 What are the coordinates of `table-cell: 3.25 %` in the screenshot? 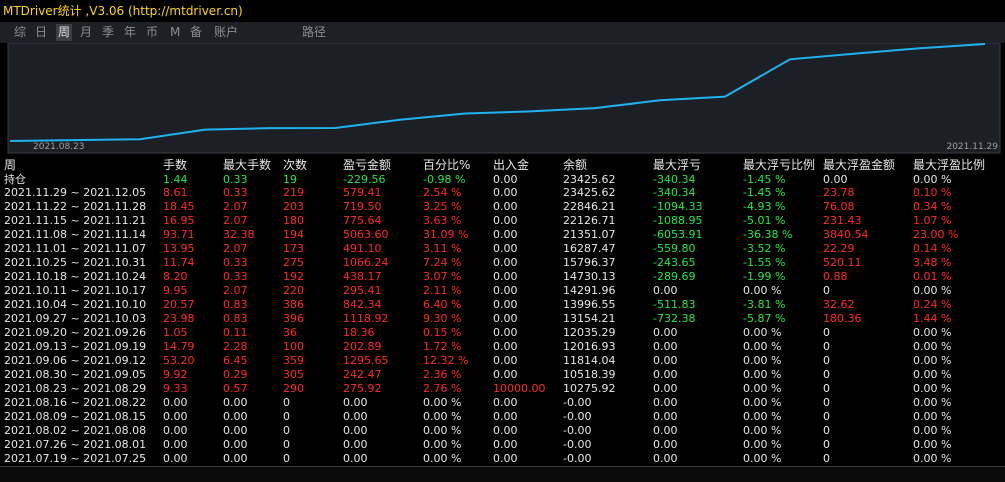 It's located at (442, 206).